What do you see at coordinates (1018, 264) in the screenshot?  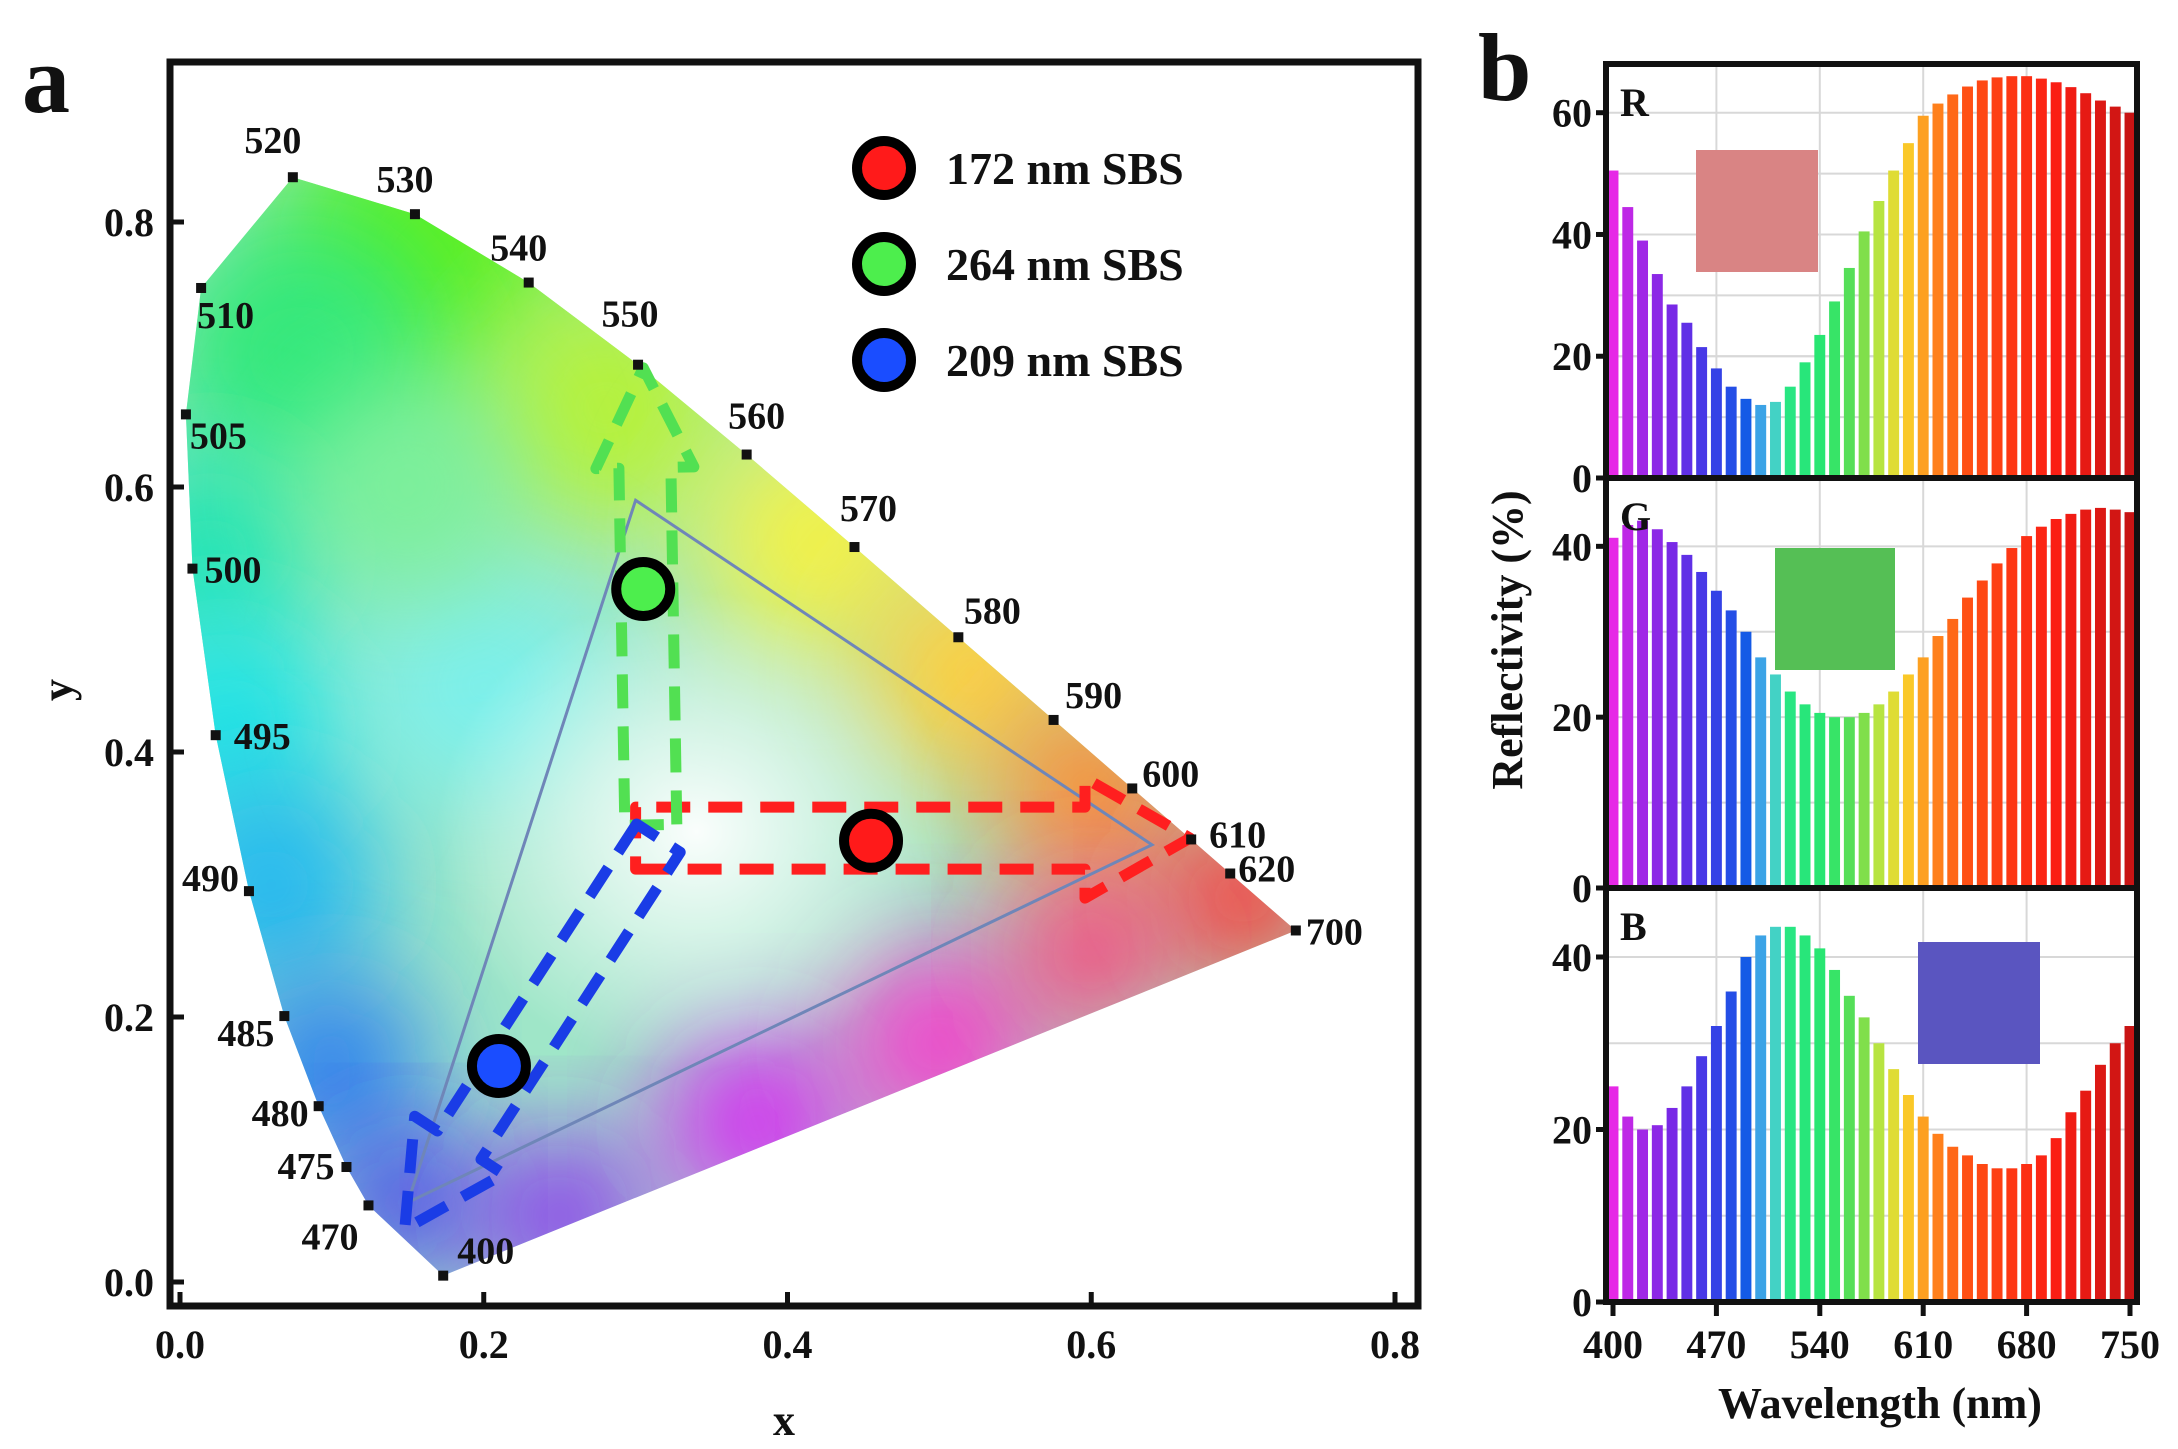 I see `legend: 172 nm SBS 264 nm SBS 209 nm SBS` at bounding box center [1018, 264].